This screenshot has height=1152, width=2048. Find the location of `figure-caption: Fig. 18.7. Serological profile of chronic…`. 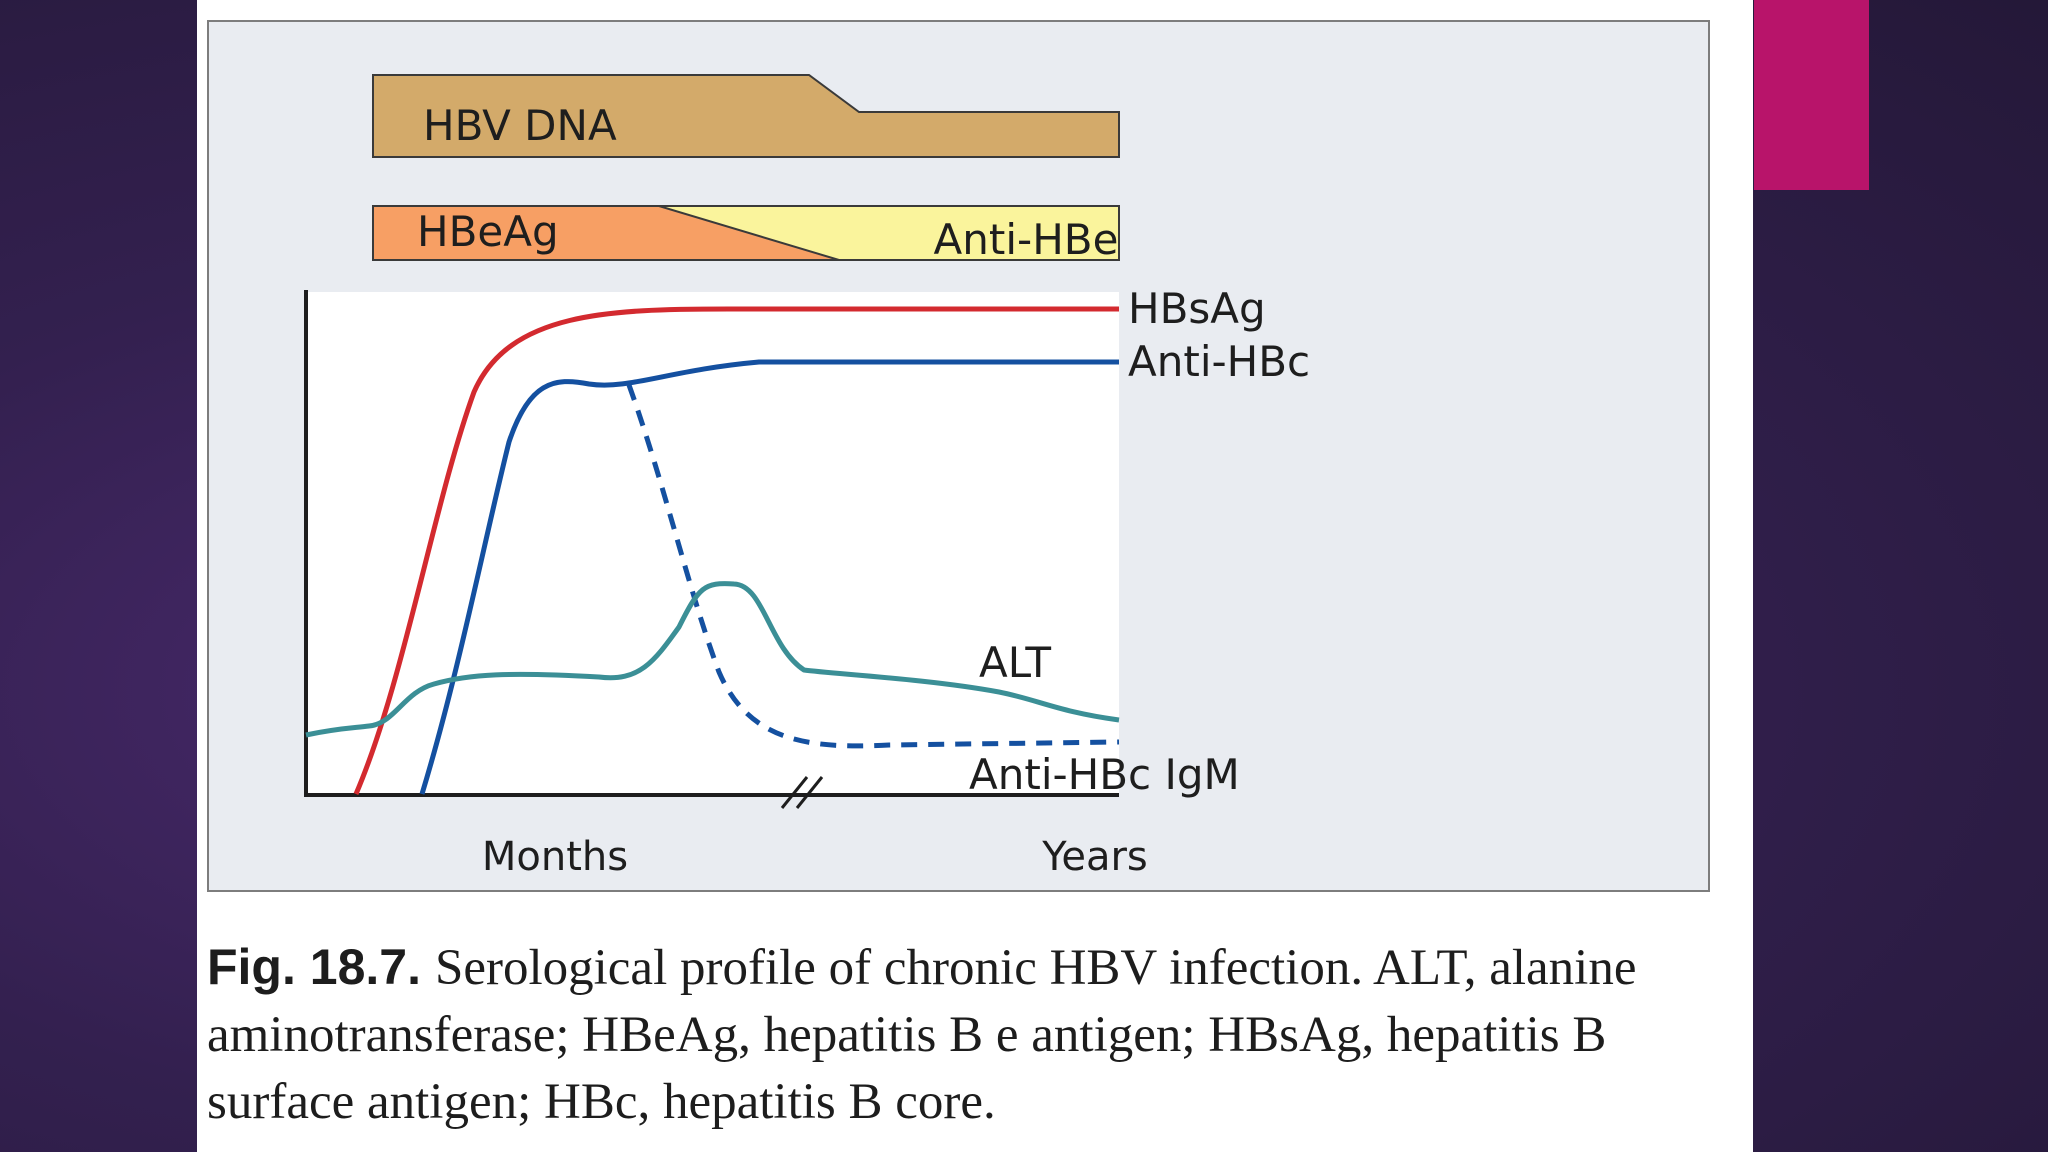

figure-caption: Fig. 18.7. Serological profile of chronic… is located at coordinates (967, 1035).